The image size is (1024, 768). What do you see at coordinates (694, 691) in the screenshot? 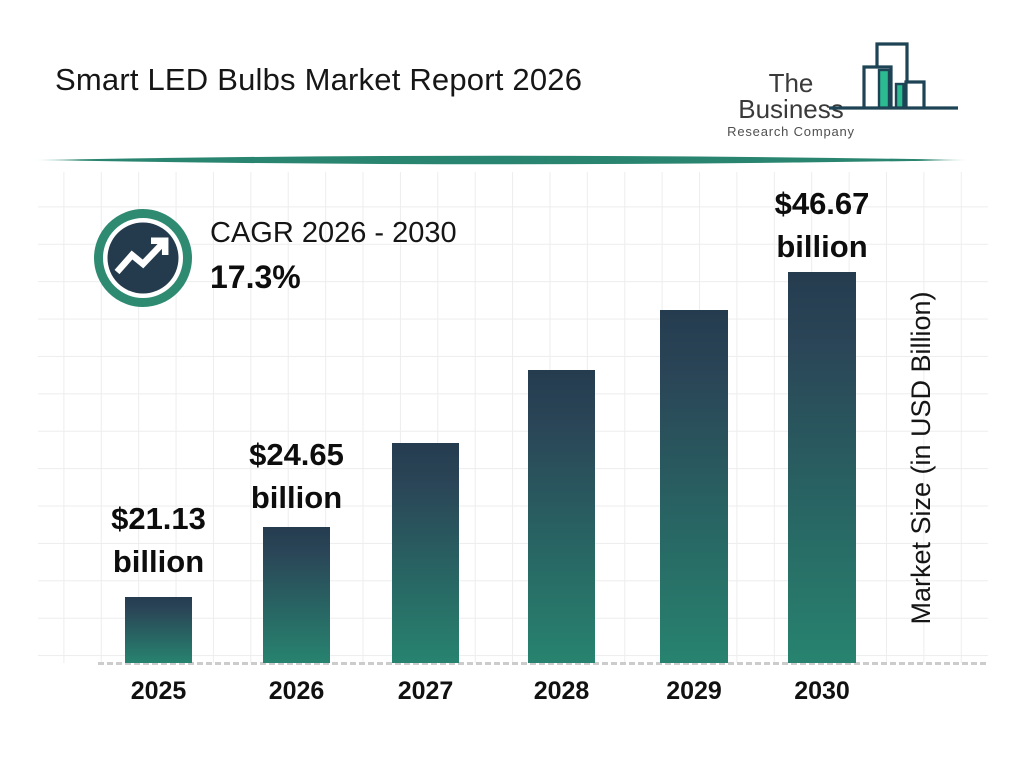
I see `bar-year-label: 2029` at bounding box center [694, 691].